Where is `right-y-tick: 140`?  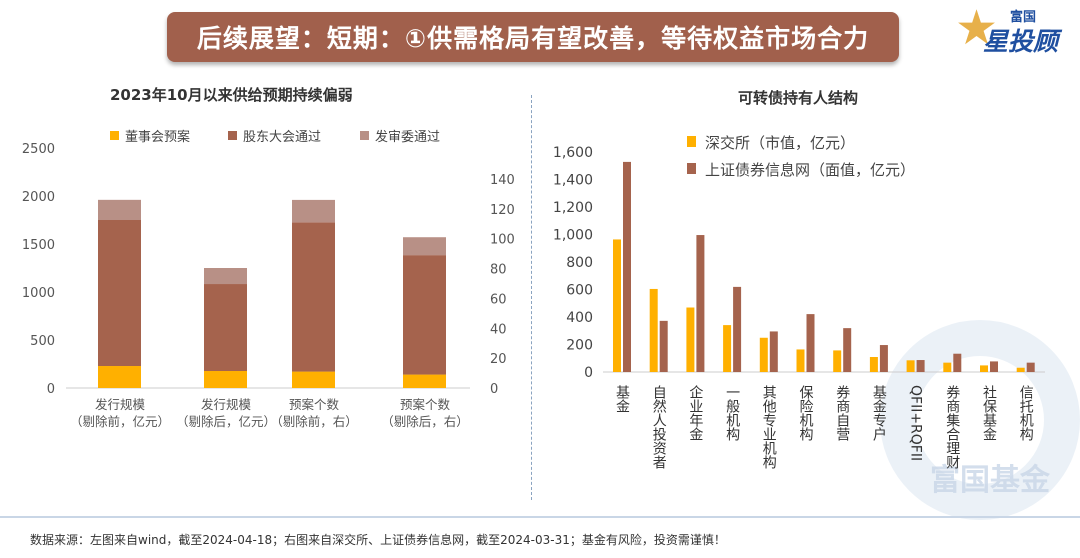
right-y-tick: 140 is located at coordinates (502, 180).